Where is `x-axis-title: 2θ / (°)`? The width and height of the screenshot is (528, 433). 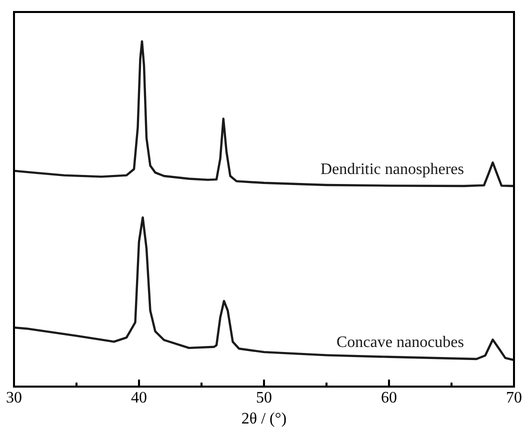 x-axis-title: 2θ / (°) is located at coordinates (264, 419).